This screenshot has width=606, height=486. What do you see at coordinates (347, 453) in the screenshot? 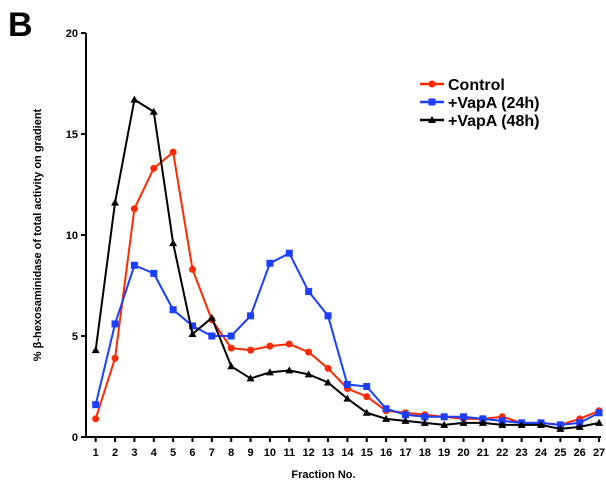
I see `x-tick-label: 14` at bounding box center [347, 453].